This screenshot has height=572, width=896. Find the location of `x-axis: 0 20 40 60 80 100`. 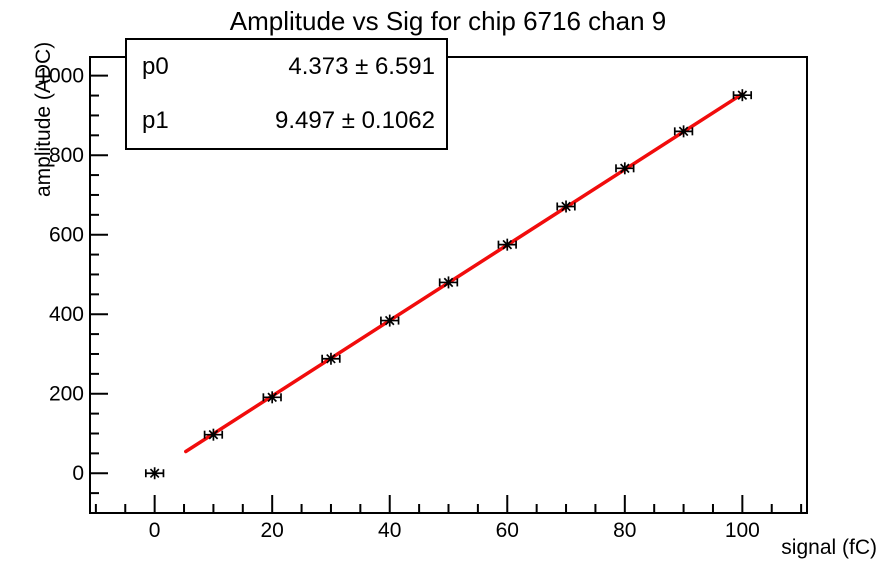

x-axis: 0 20 40 60 80 100 is located at coordinates (448, 518).